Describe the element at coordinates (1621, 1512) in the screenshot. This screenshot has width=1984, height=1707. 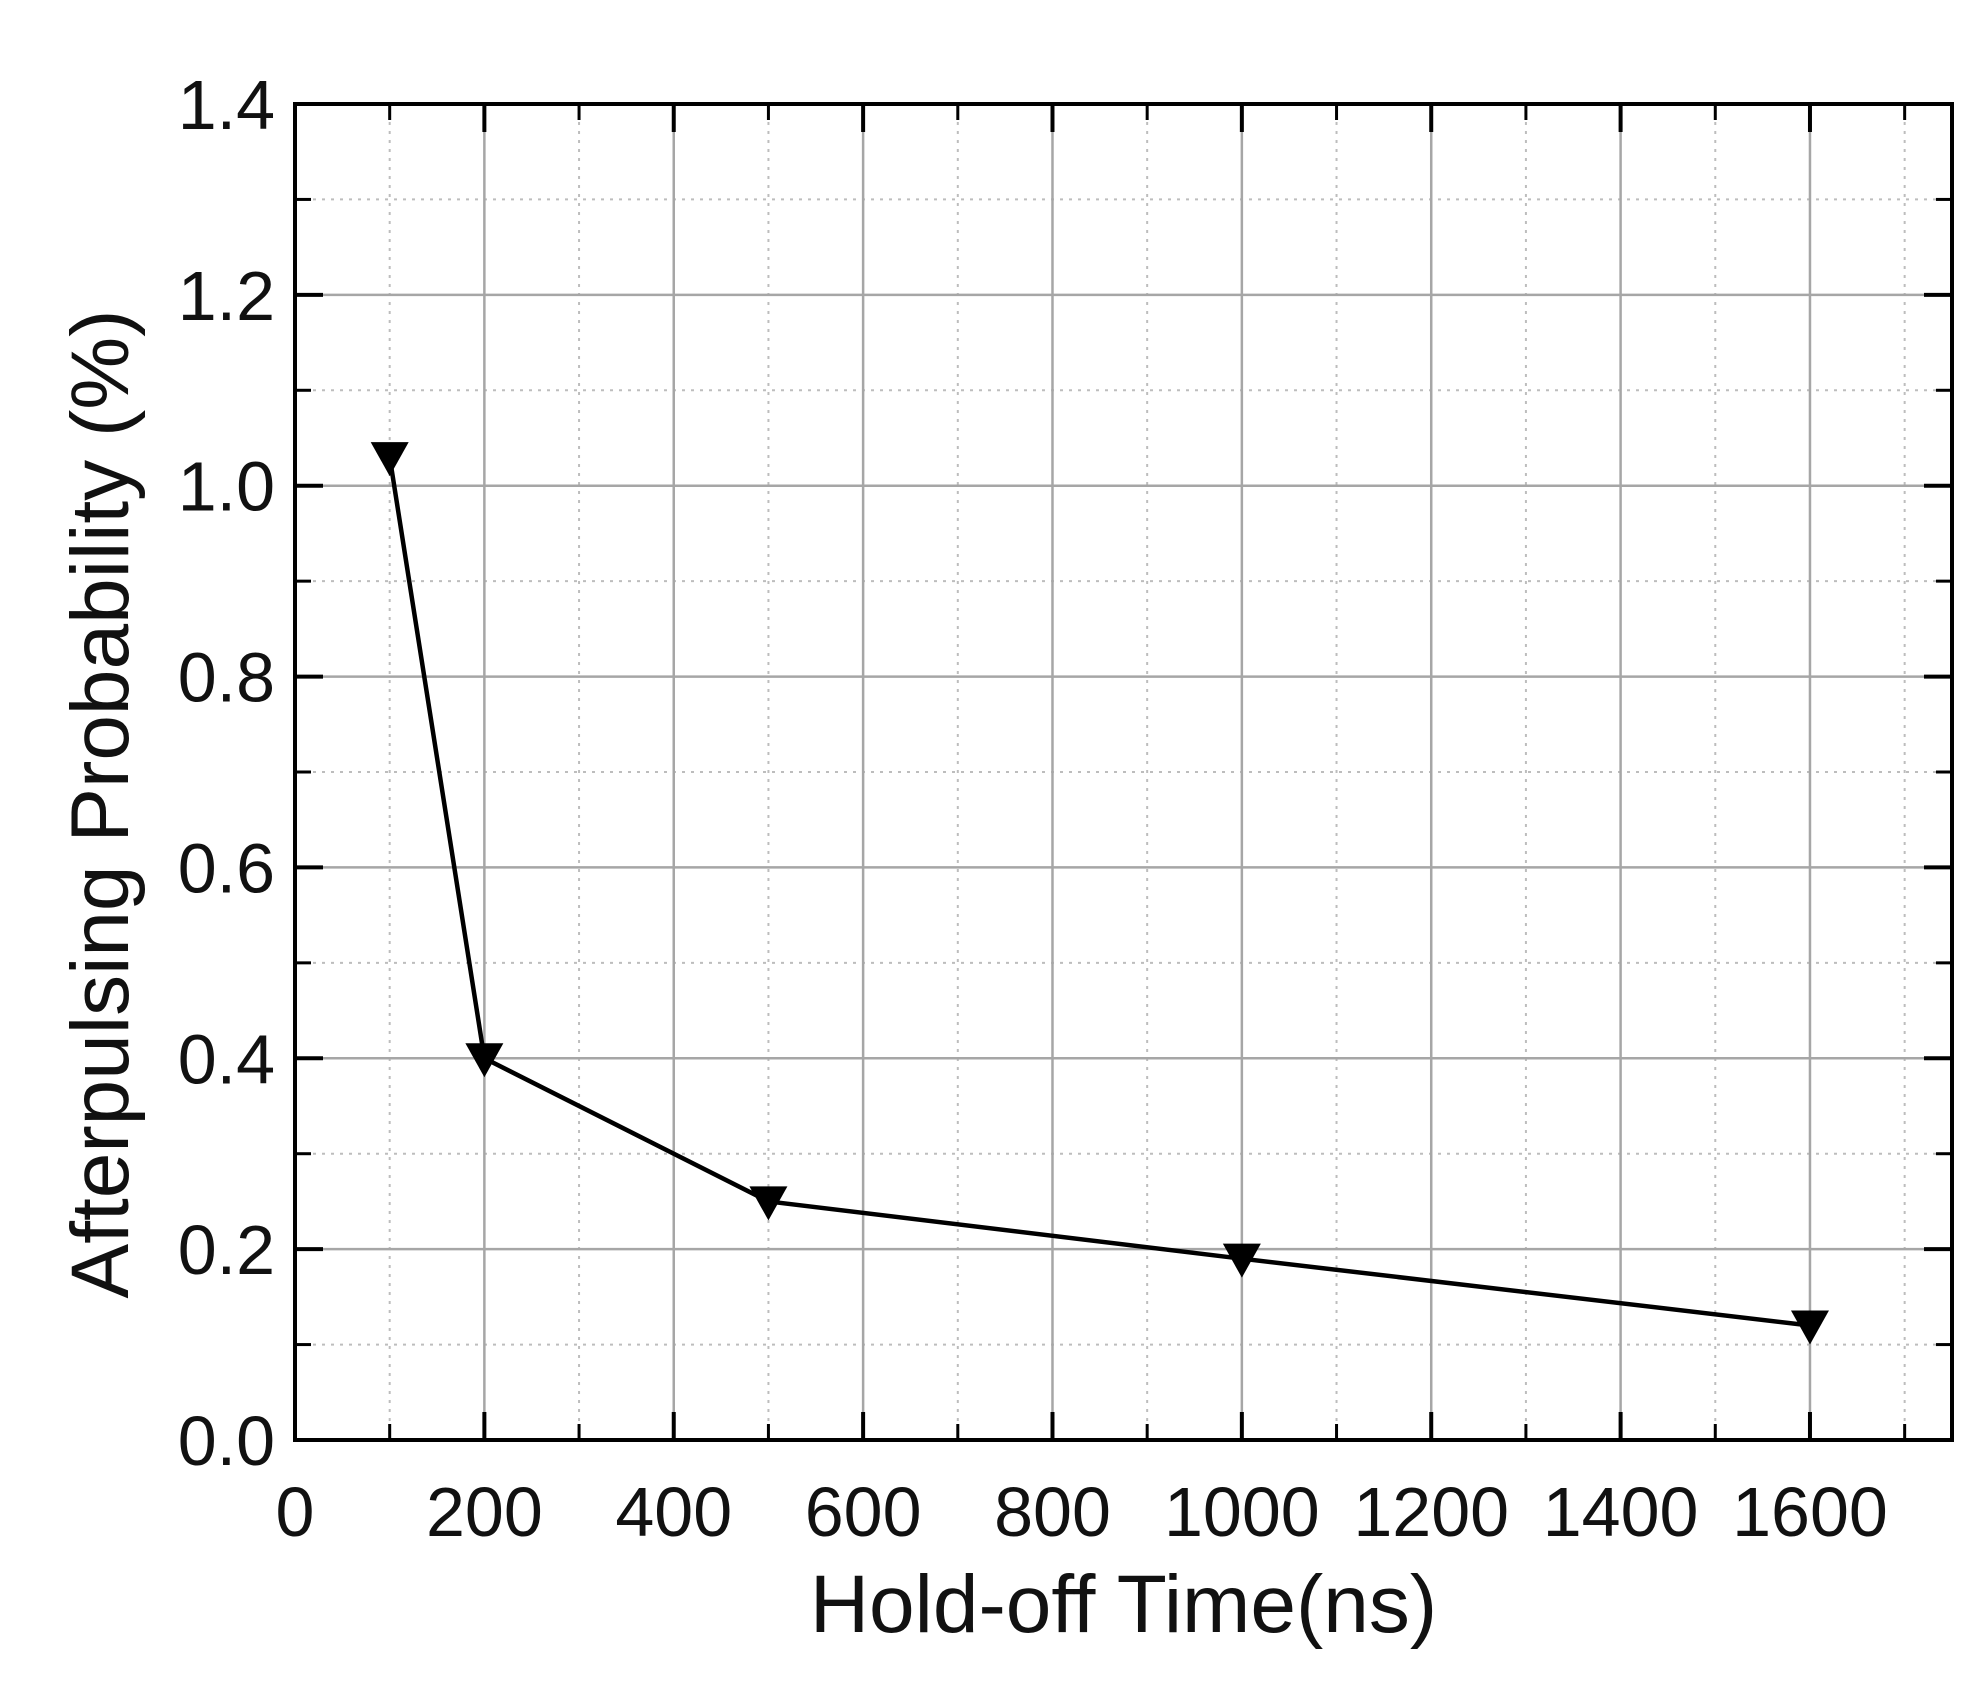
I see `x-tick-label: 1400` at that location.